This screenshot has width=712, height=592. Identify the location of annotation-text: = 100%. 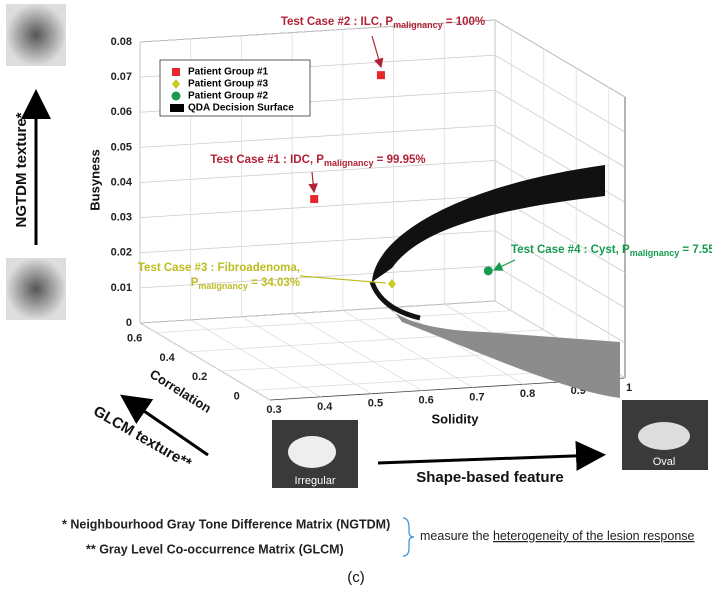
(464, 22).